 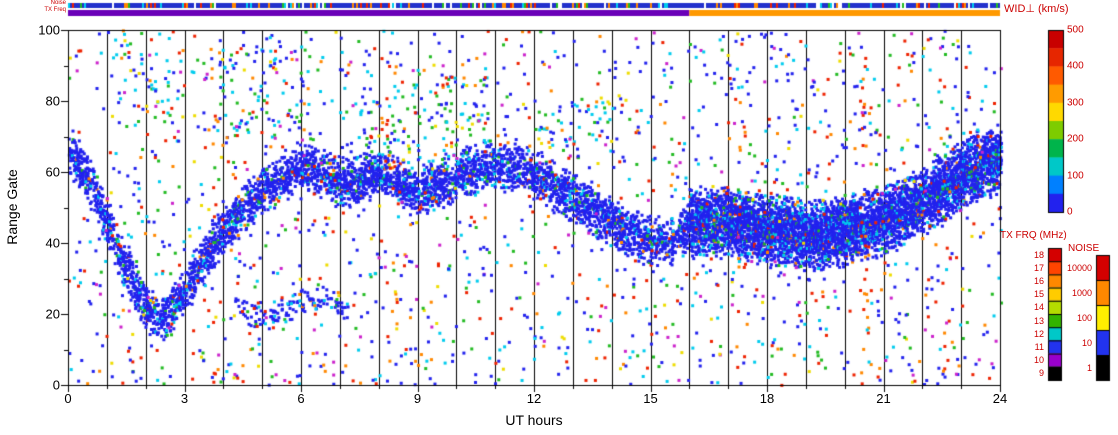 What do you see at coordinates (52, 172) in the screenshot?
I see `y-tick-label: 60` at bounding box center [52, 172].